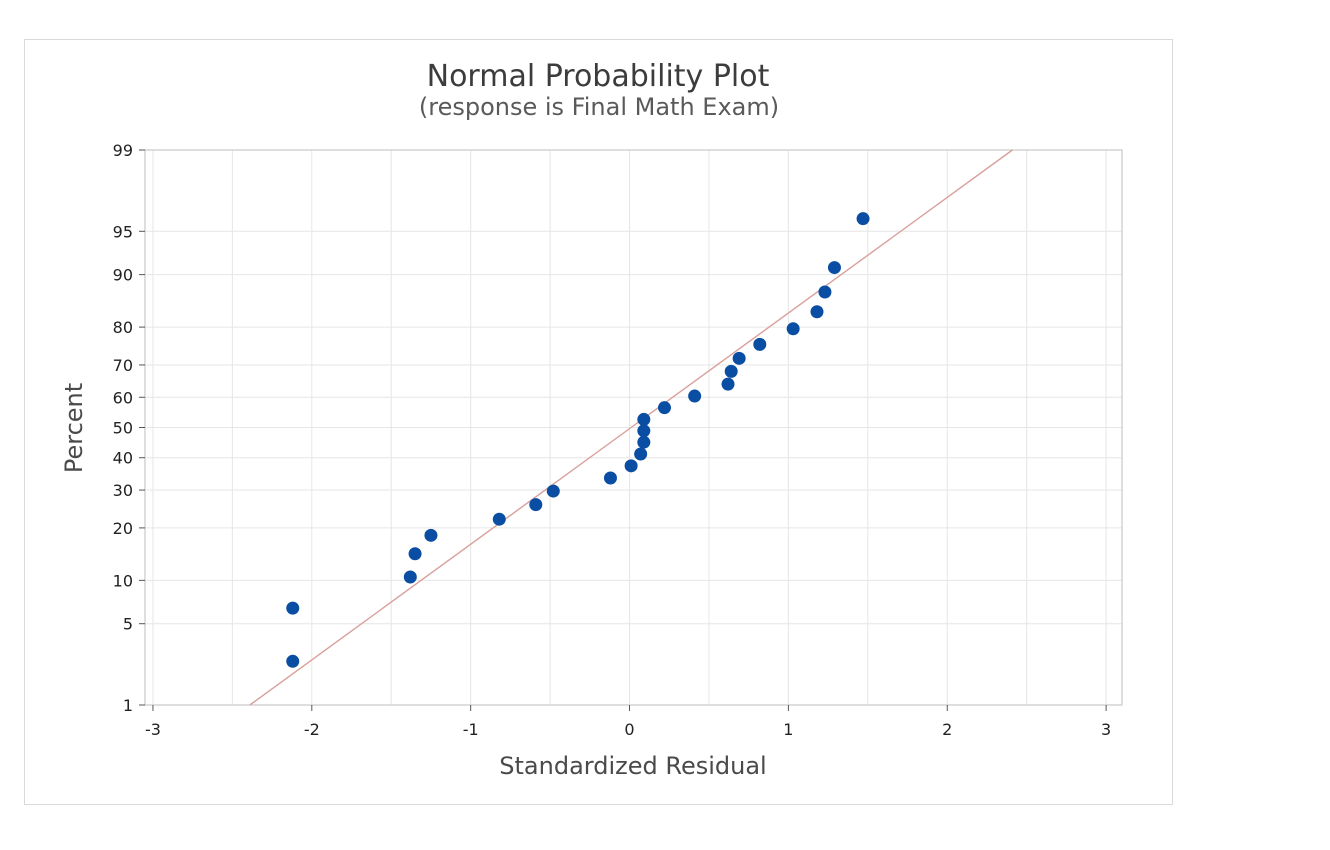  What do you see at coordinates (74, 428) in the screenshot?
I see `y-axis-label: Percent` at bounding box center [74, 428].